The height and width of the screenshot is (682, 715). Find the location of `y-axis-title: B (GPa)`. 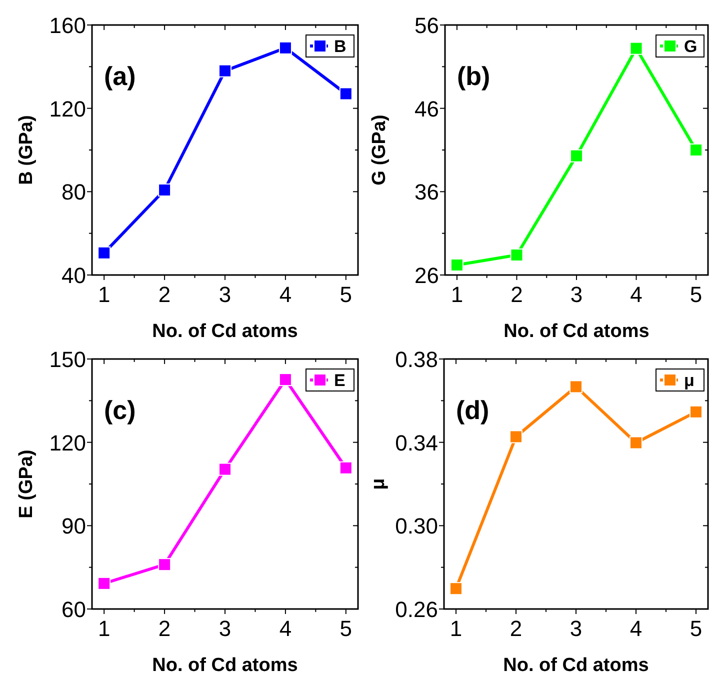

y-axis-title: B (GPa) is located at coordinates (26, 150).